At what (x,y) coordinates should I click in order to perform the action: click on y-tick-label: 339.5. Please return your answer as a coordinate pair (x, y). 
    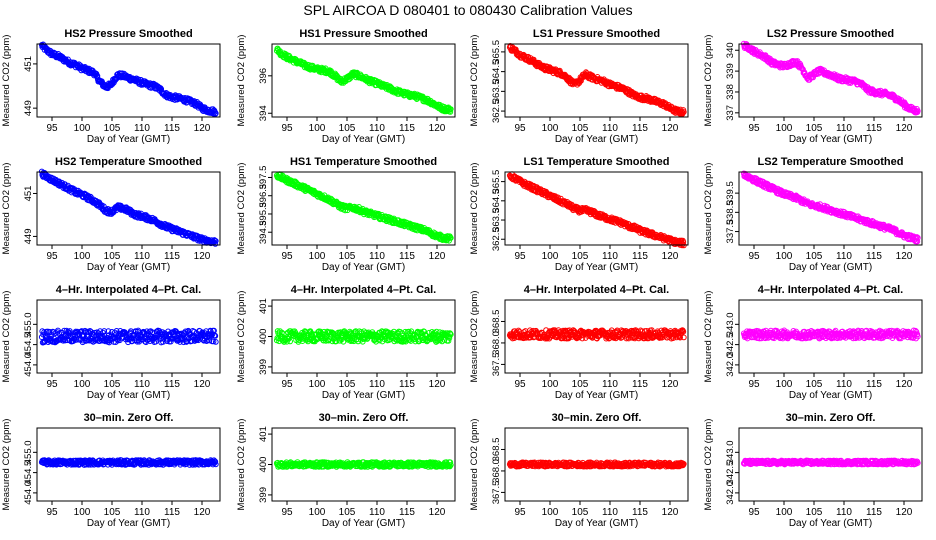
    Looking at the image, I should click on (730, 193).